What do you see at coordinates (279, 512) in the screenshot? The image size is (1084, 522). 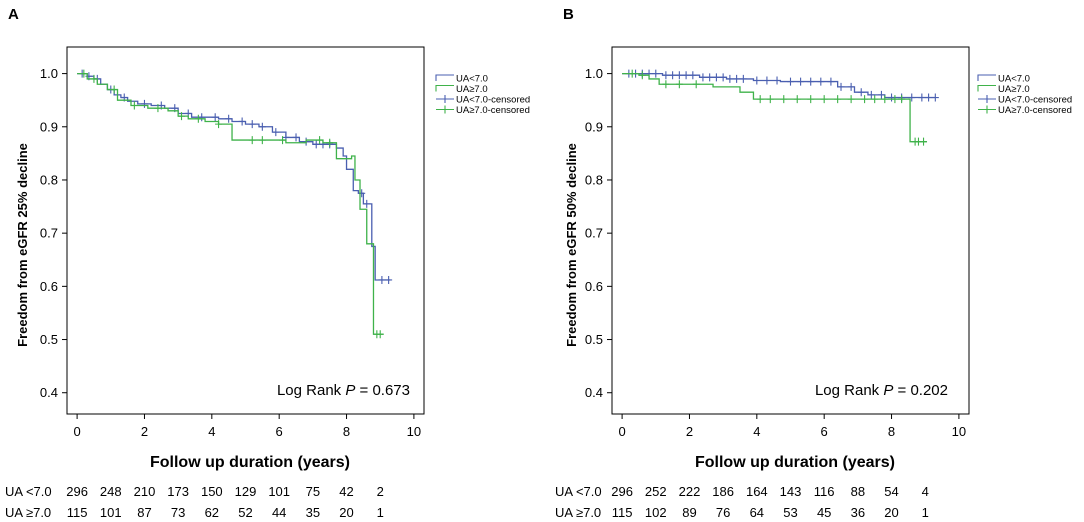 I see `risk-value: 44` at bounding box center [279, 512].